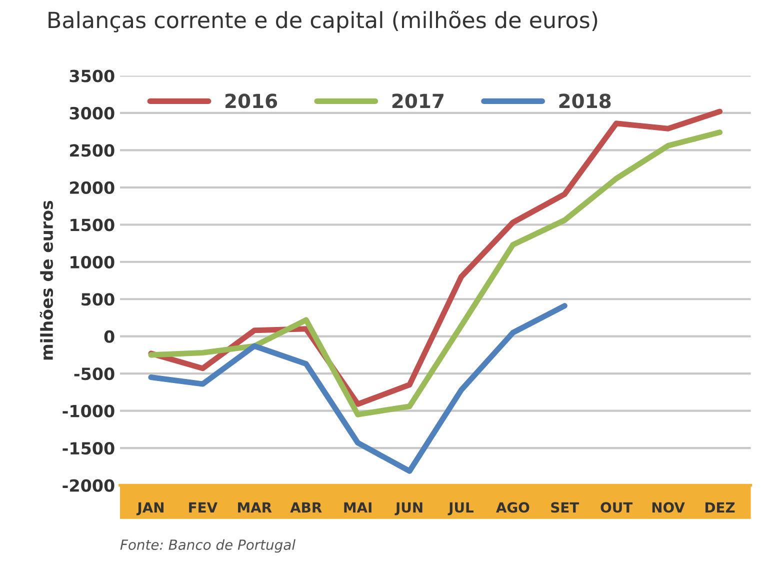 This screenshot has width=774, height=561. What do you see at coordinates (150, 509) in the screenshot?
I see `x-tick-label: JAN` at bounding box center [150, 509].